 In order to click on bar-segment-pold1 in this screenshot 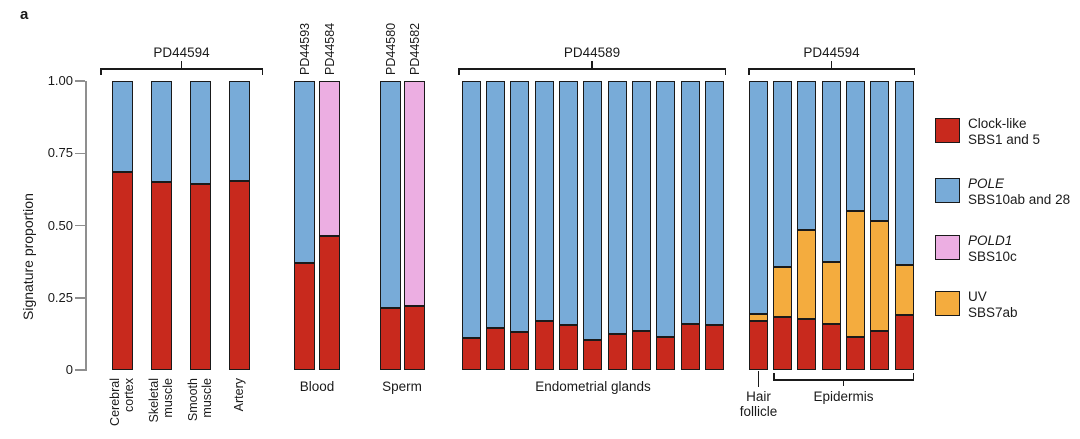, I will do `click(414, 194)`.